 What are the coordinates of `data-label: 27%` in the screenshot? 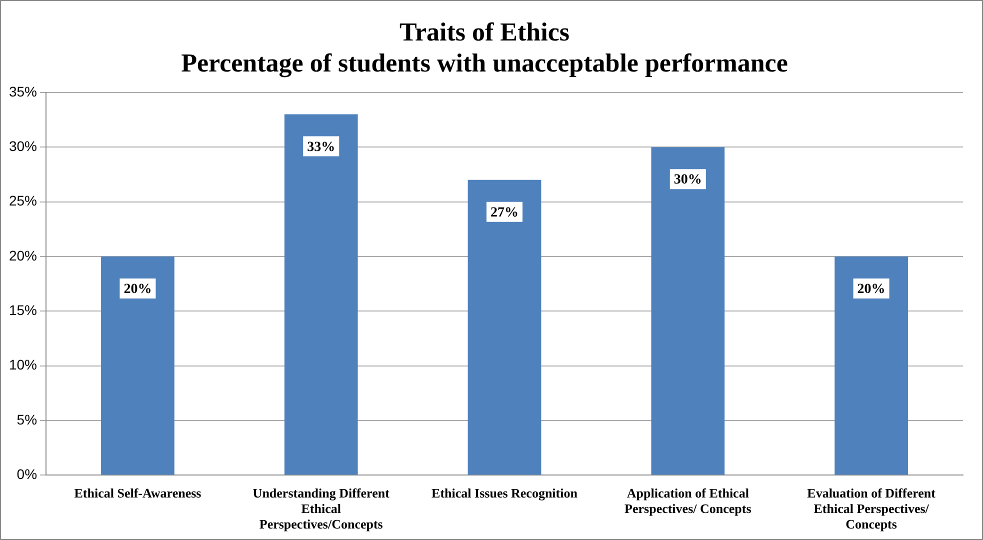 It's located at (504, 213).